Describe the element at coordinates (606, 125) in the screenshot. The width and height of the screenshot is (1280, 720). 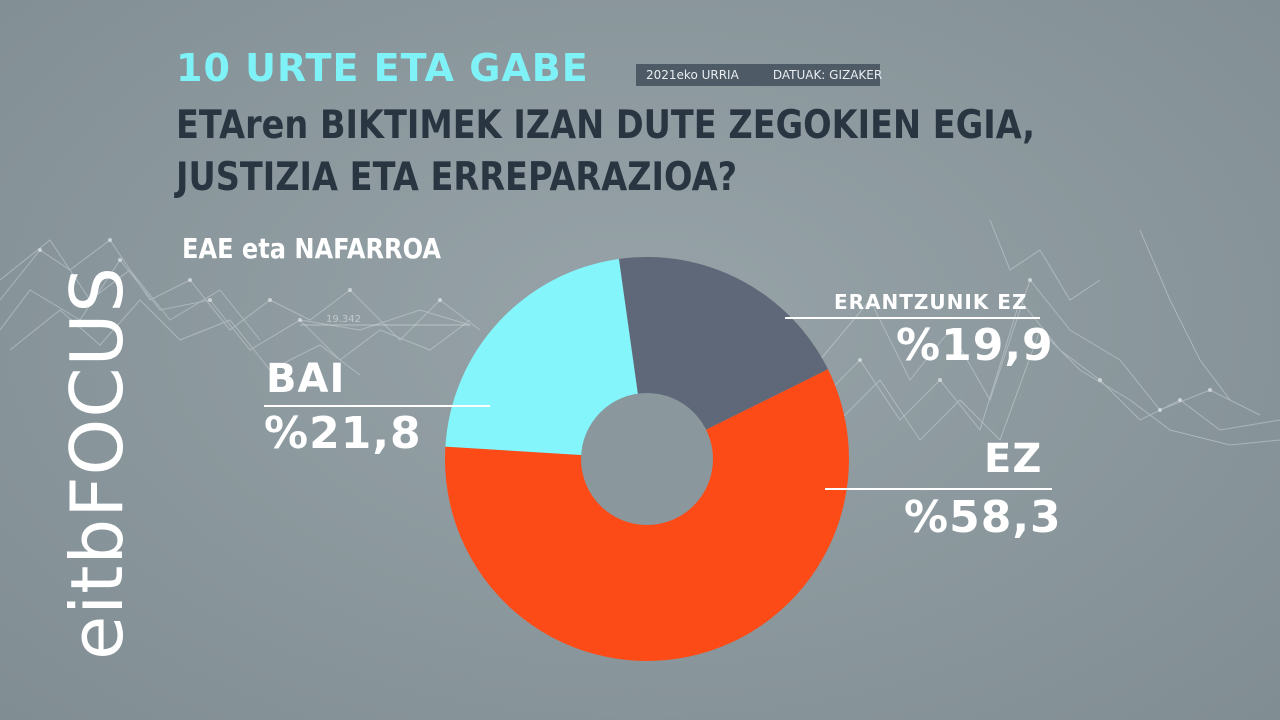
I see `question-line-1: ETAren BIKTIMEK IZAN DUTE ZEGOKIEN EGIA,` at that location.